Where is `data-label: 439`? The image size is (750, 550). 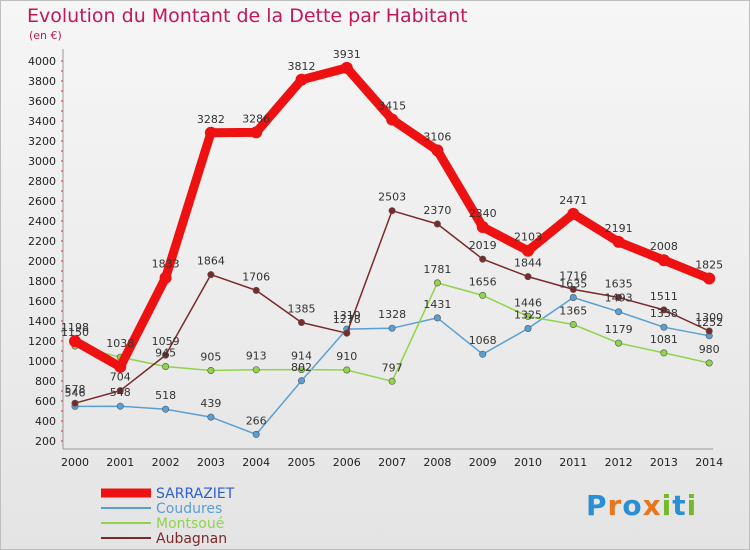
data-label: 439 is located at coordinates (210, 403).